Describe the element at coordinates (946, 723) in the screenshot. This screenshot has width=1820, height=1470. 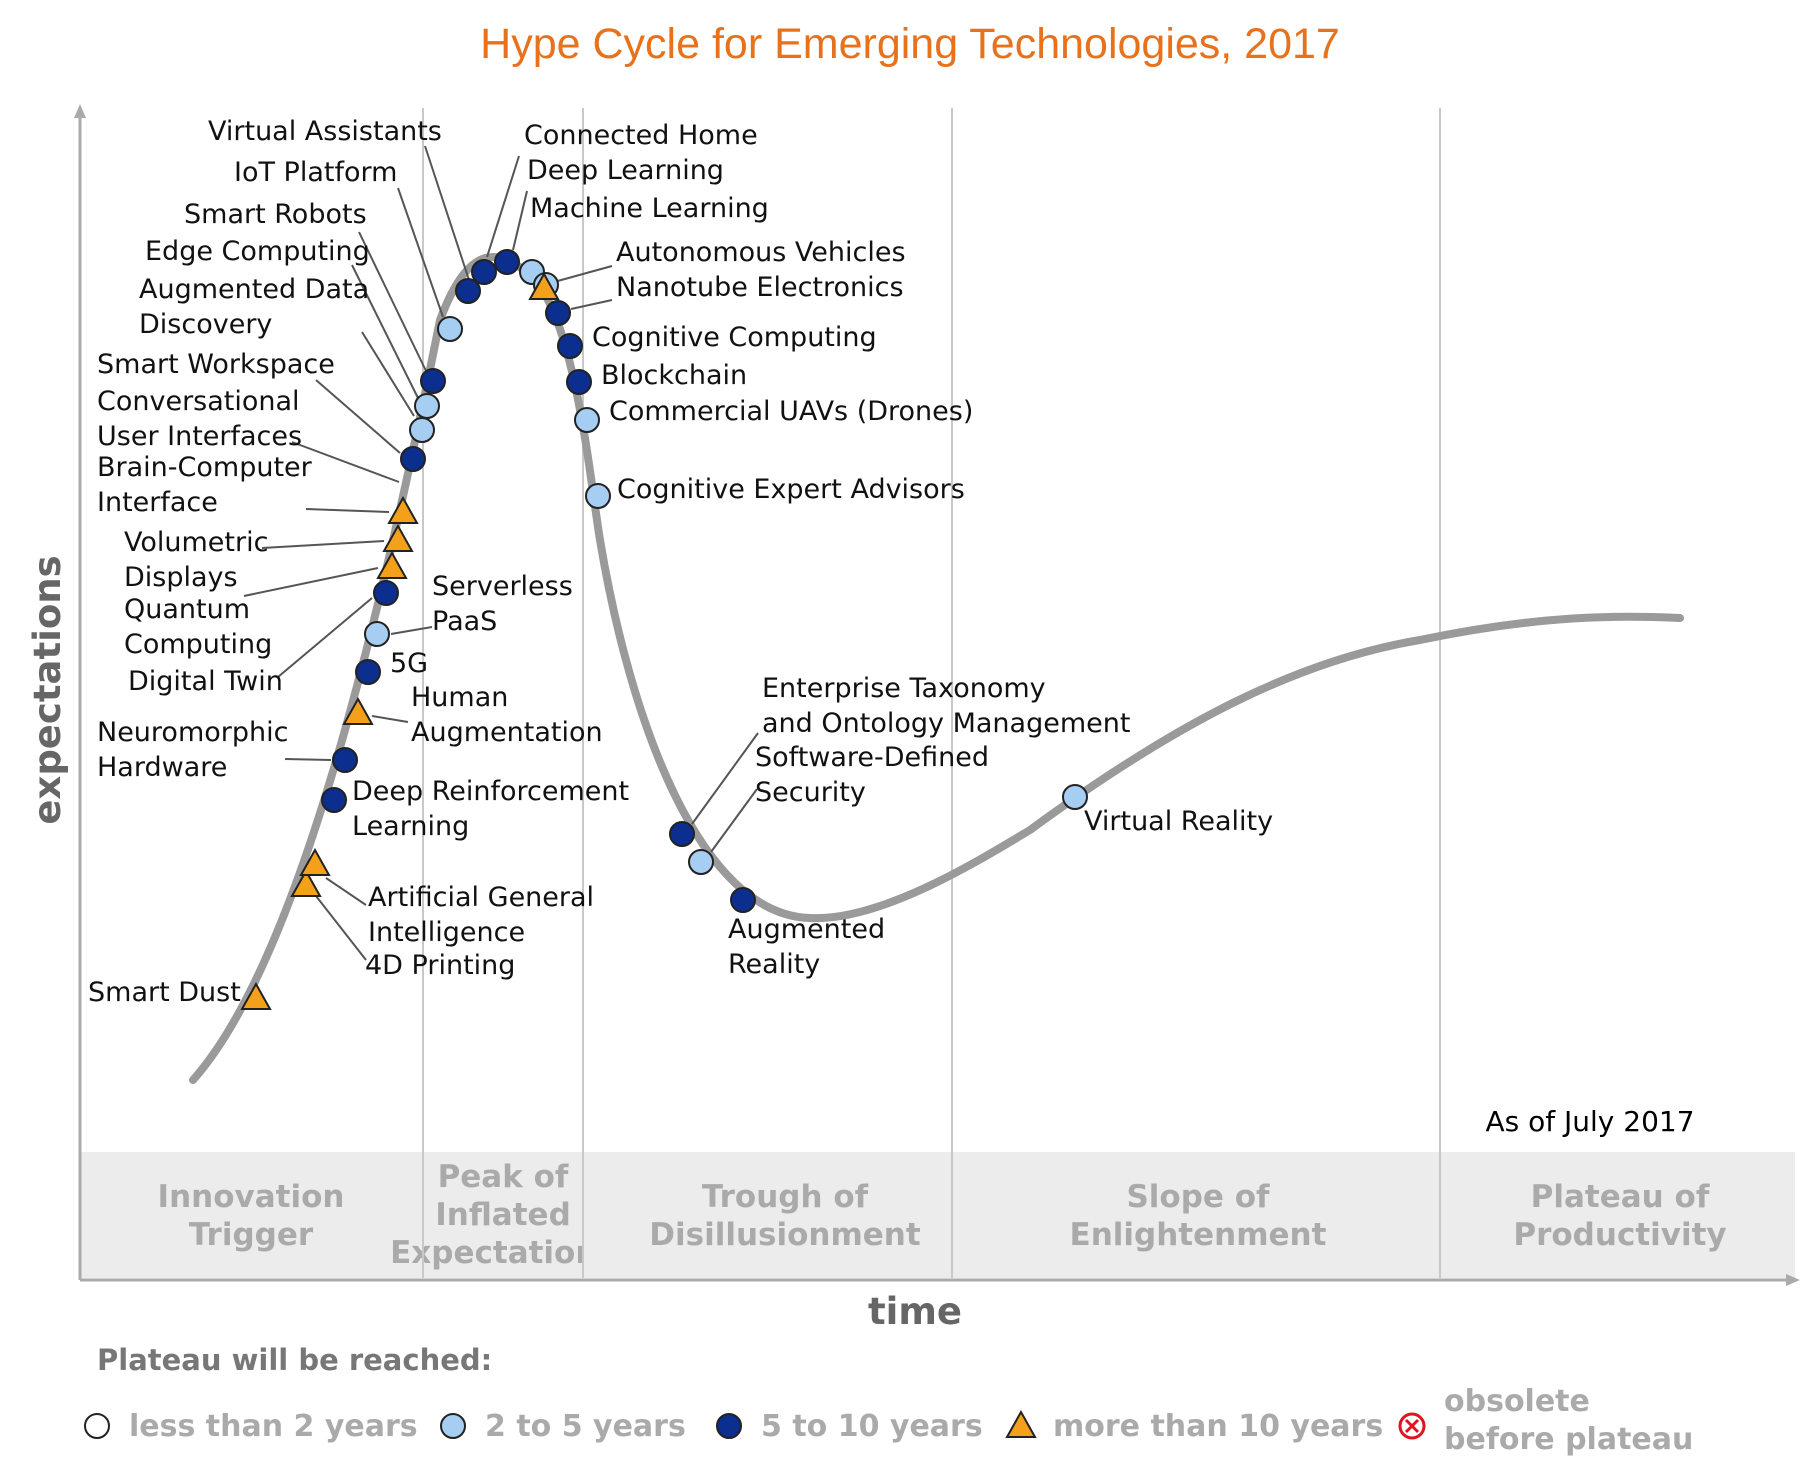
I see `label-enterprise-taxonomy-and-ontology-management-line: and Ontology Management` at that location.